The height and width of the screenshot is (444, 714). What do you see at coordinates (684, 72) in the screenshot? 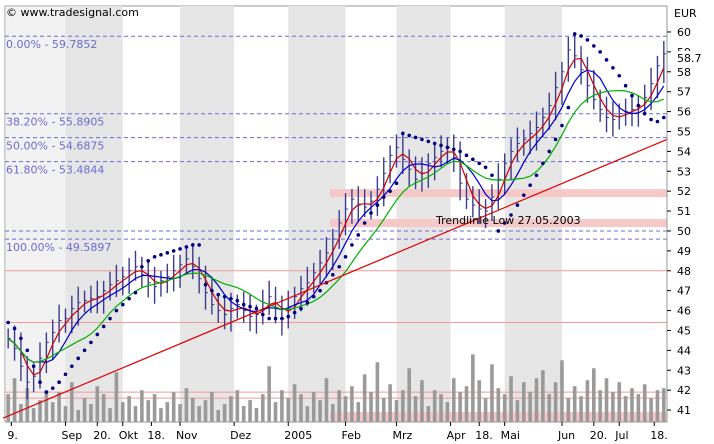
I see `y-tick-label: 58` at bounding box center [684, 72].